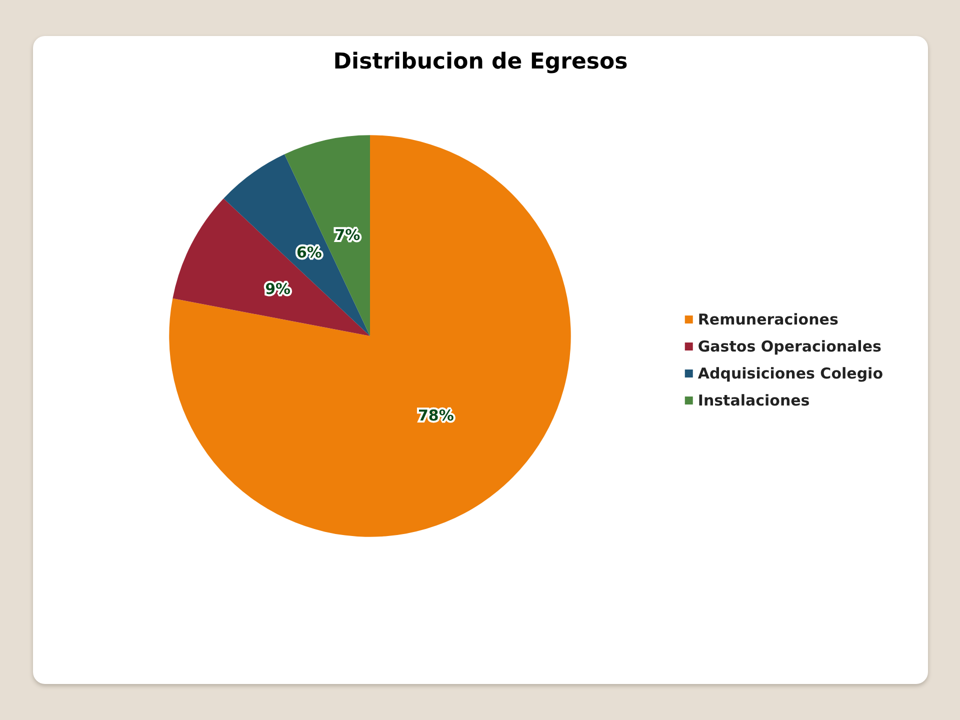  I want to click on legend-label: Instalaciones, so click(754, 401).